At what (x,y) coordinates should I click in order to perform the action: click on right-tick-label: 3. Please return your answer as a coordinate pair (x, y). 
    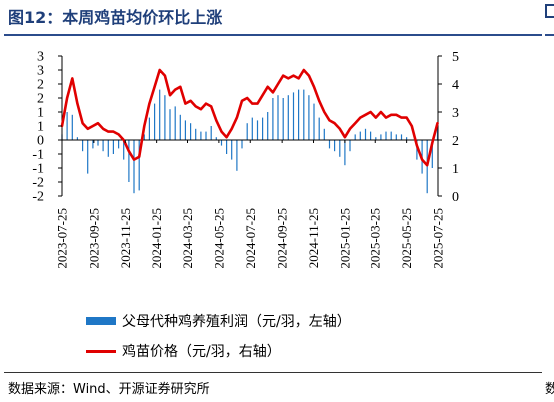
    Looking at the image, I should click on (455, 113).